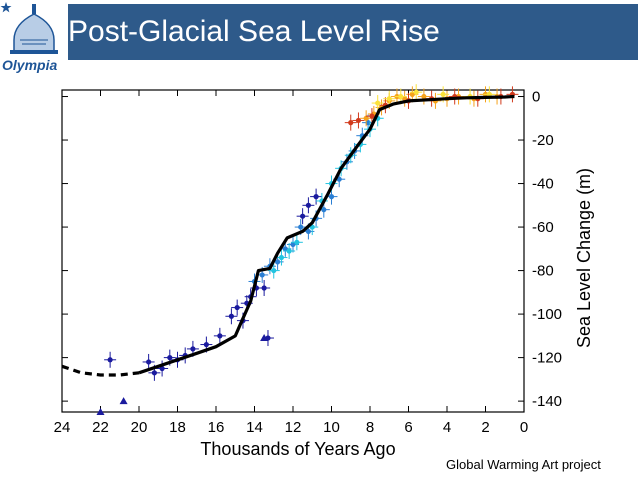 The width and height of the screenshot is (638, 479). What do you see at coordinates (216, 427) in the screenshot?
I see `x-tick-label: 16` at bounding box center [216, 427].